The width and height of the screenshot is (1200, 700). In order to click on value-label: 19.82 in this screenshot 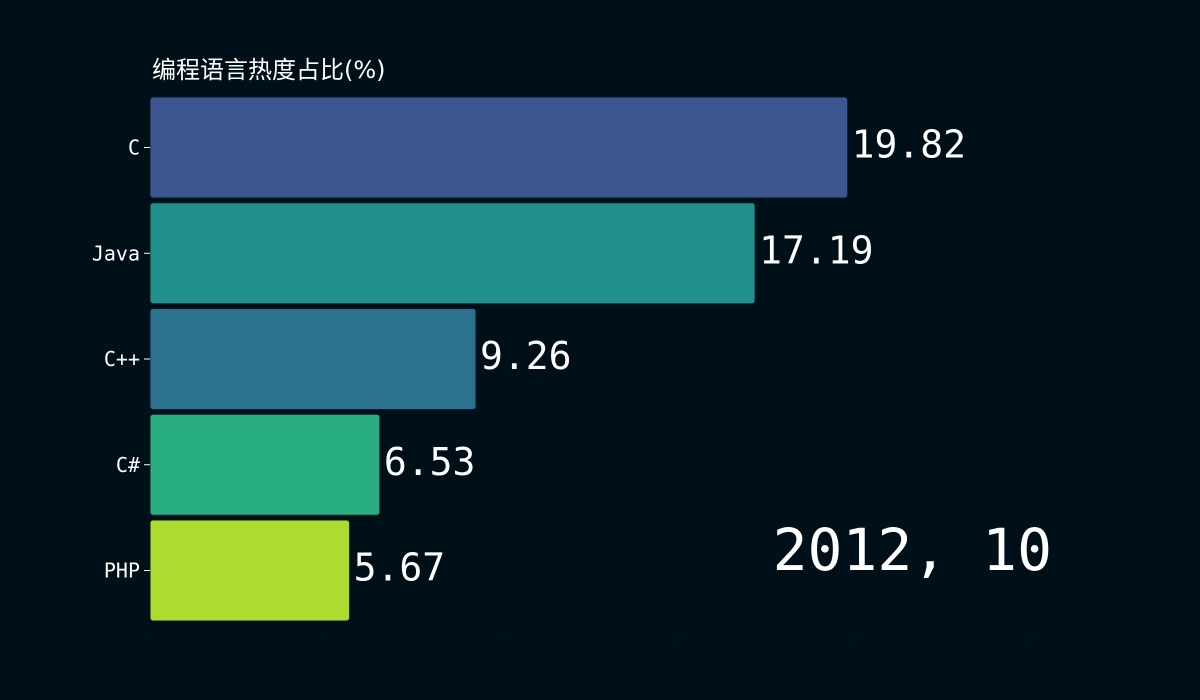, I will do `click(909, 145)`.